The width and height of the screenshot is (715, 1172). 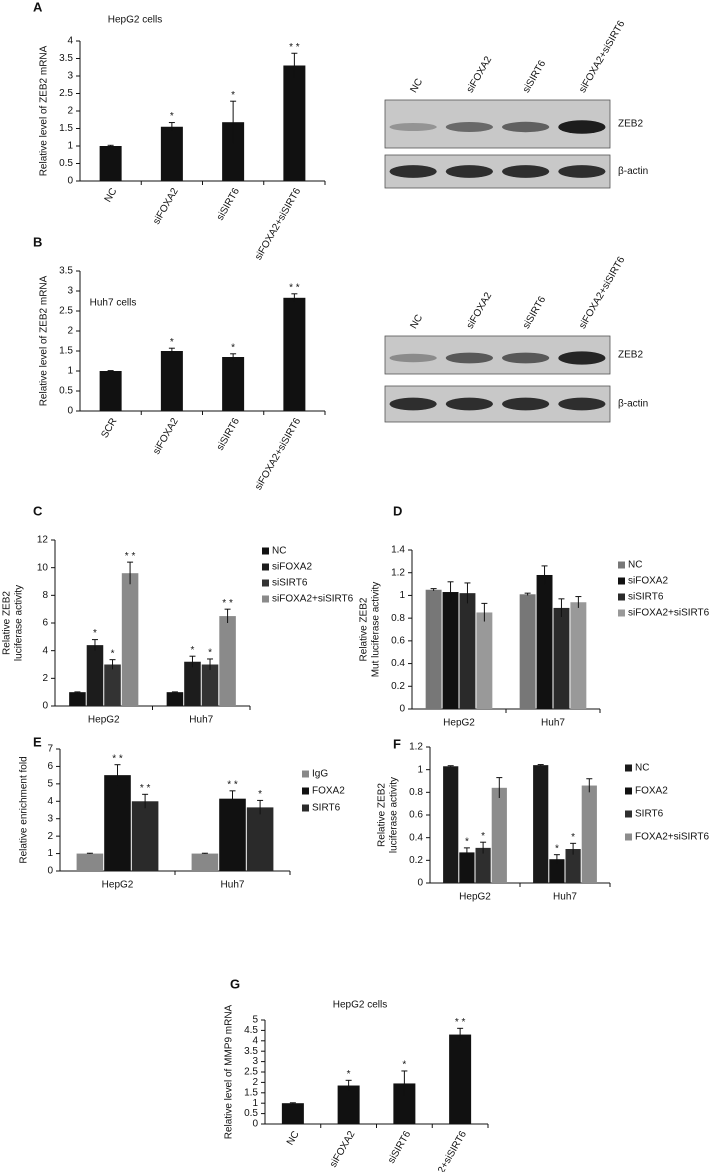 What do you see at coordinates (109, 428) in the screenshot?
I see `x-tick-label: SCR` at bounding box center [109, 428].